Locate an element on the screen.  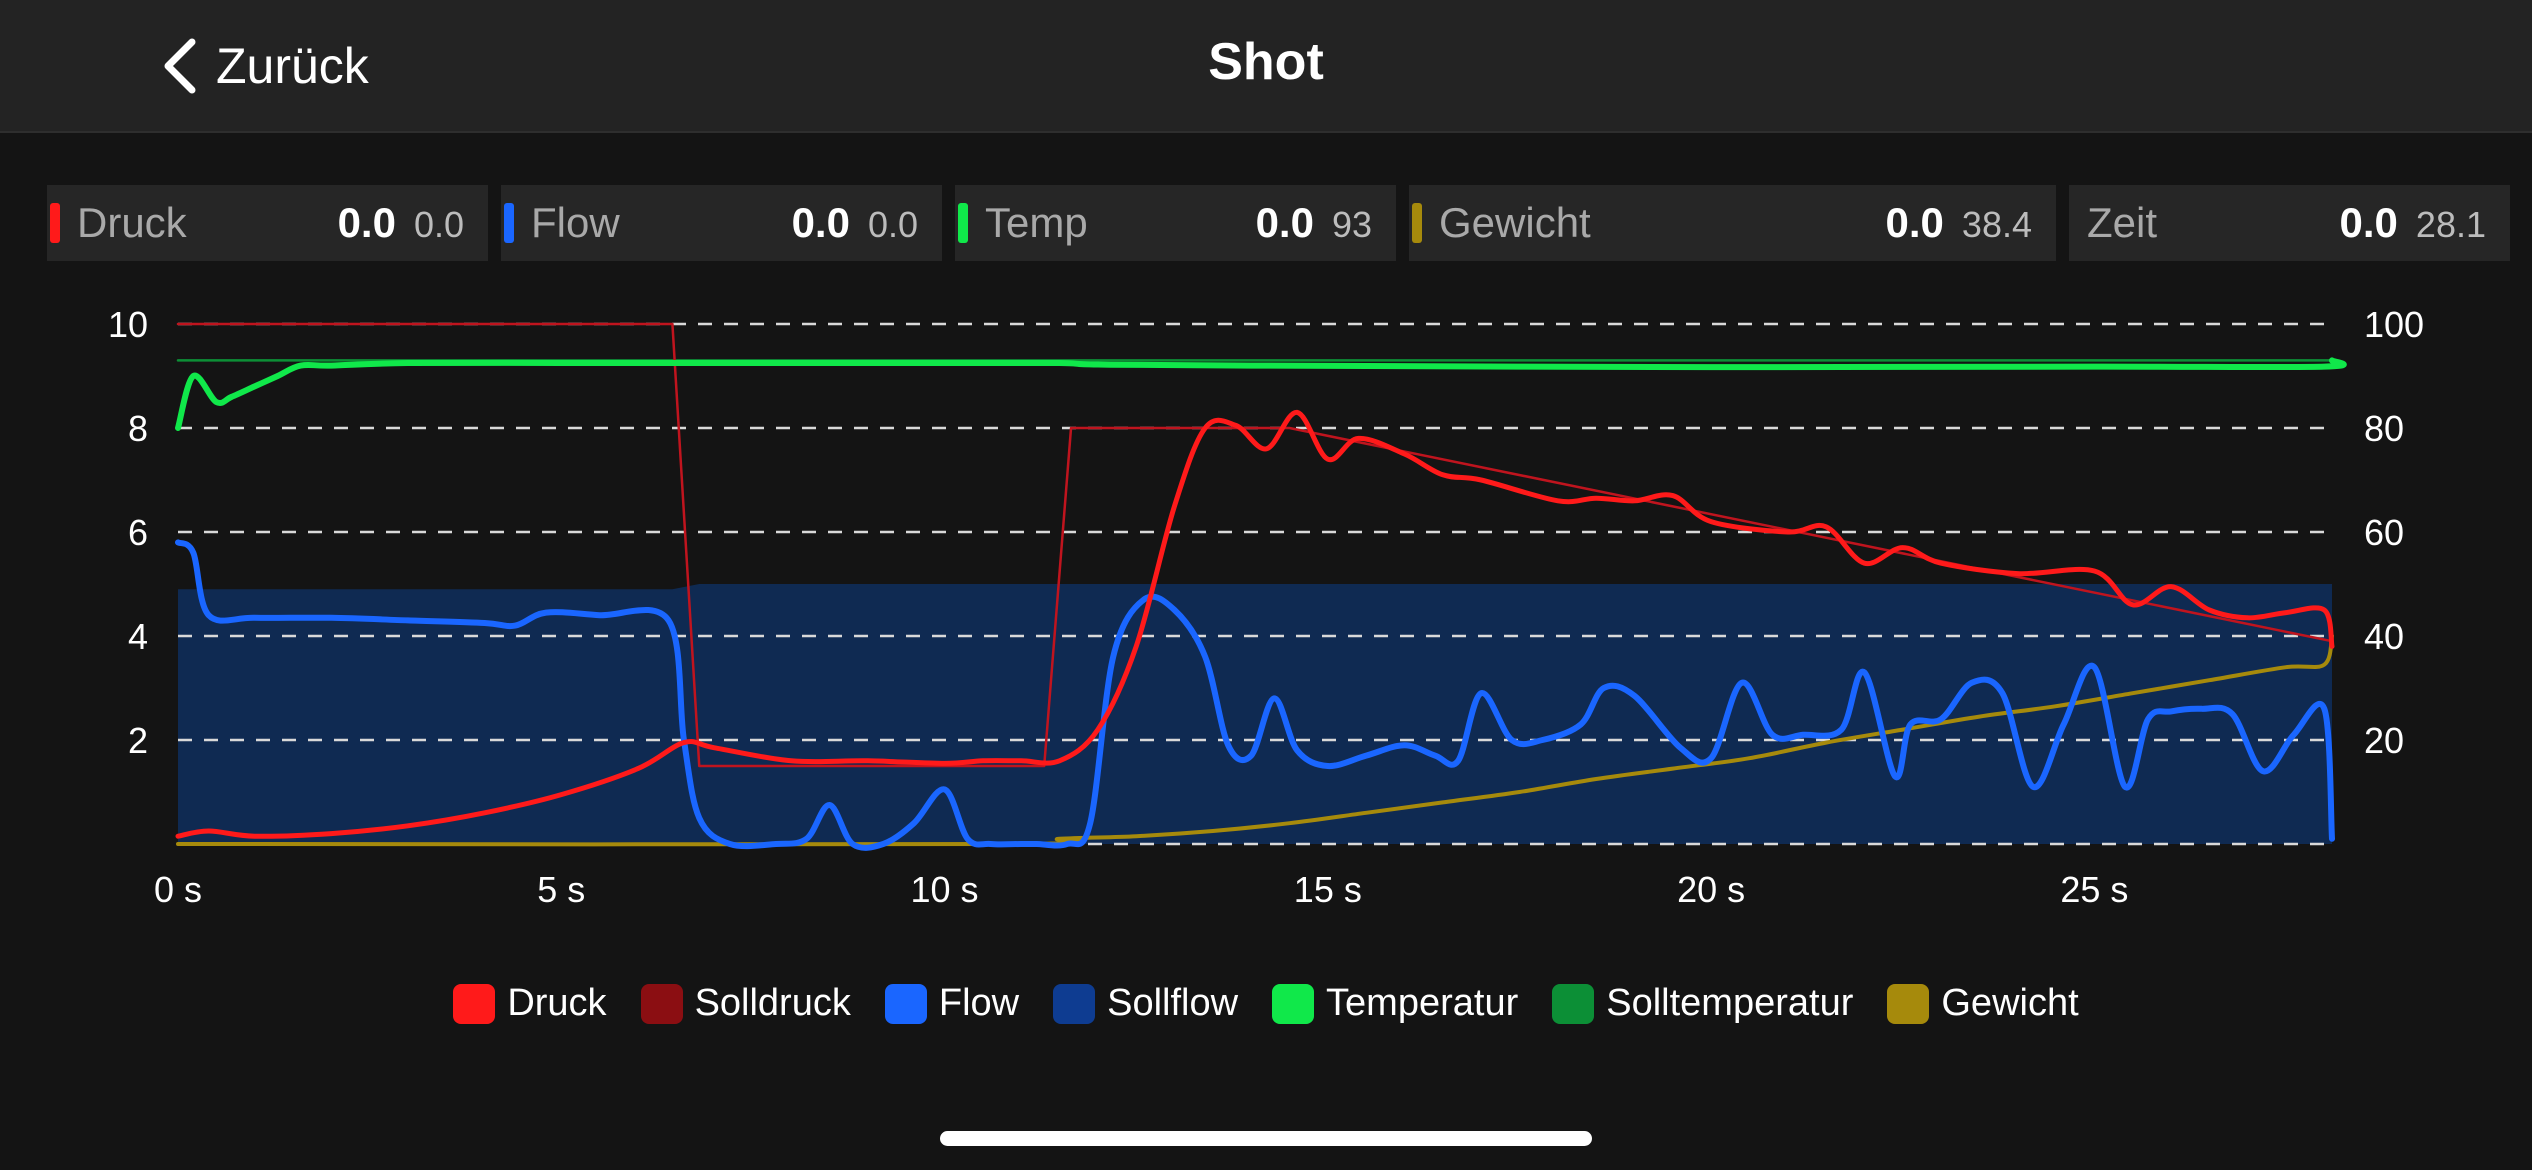
metric-target: 38.4 is located at coordinates (1996, 224).